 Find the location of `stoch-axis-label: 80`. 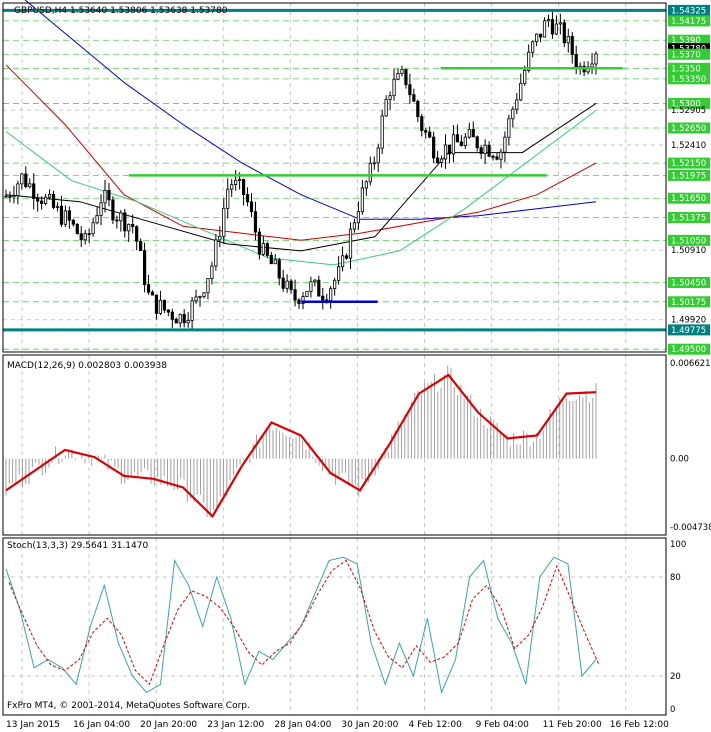

stoch-axis-label: 80 is located at coordinates (675, 578).